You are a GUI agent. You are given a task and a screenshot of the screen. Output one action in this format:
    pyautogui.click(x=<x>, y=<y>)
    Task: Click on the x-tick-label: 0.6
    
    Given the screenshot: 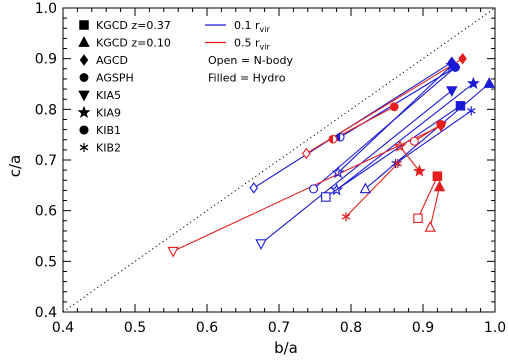 What is the action you would take?
    pyautogui.click(x=207, y=328)
    